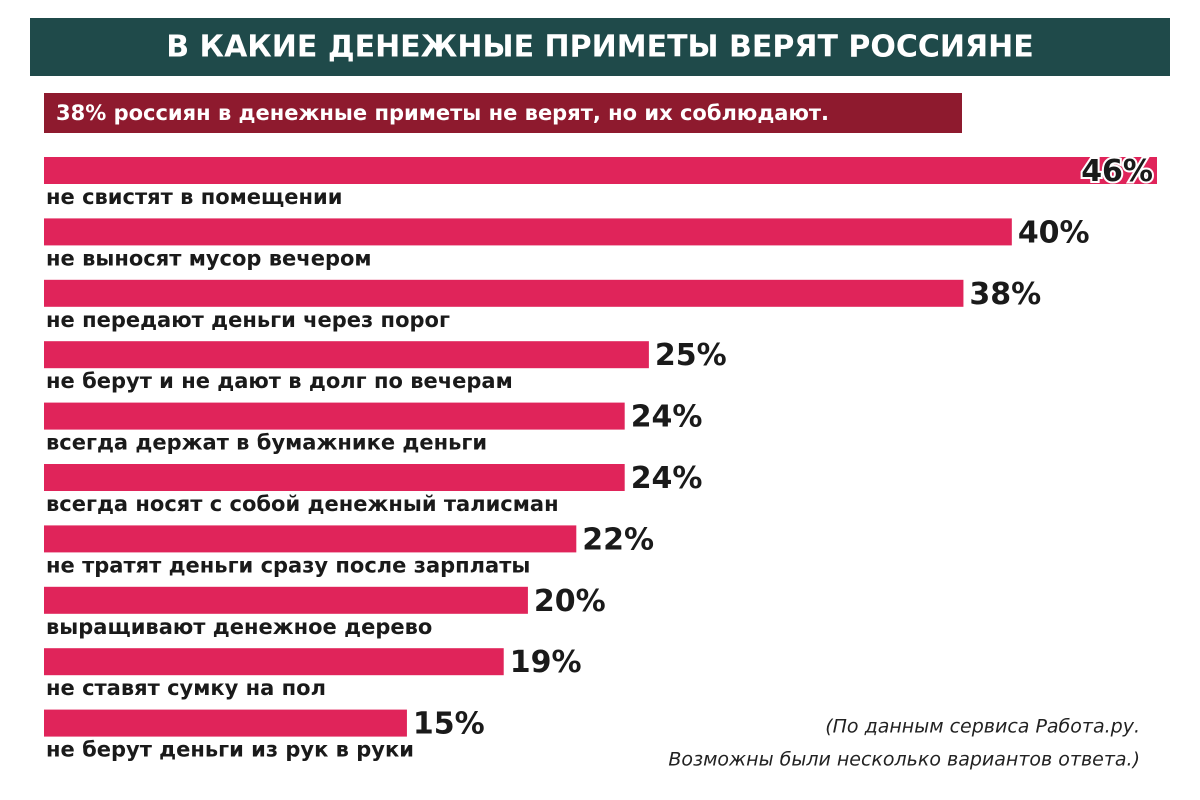 This screenshot has width=1200, height=800. What do you see at coordinates (279, 381) in the screenshot?
I see `category-label: не берут и не дают в долг по вечерам` at bounding box center [279, 381].